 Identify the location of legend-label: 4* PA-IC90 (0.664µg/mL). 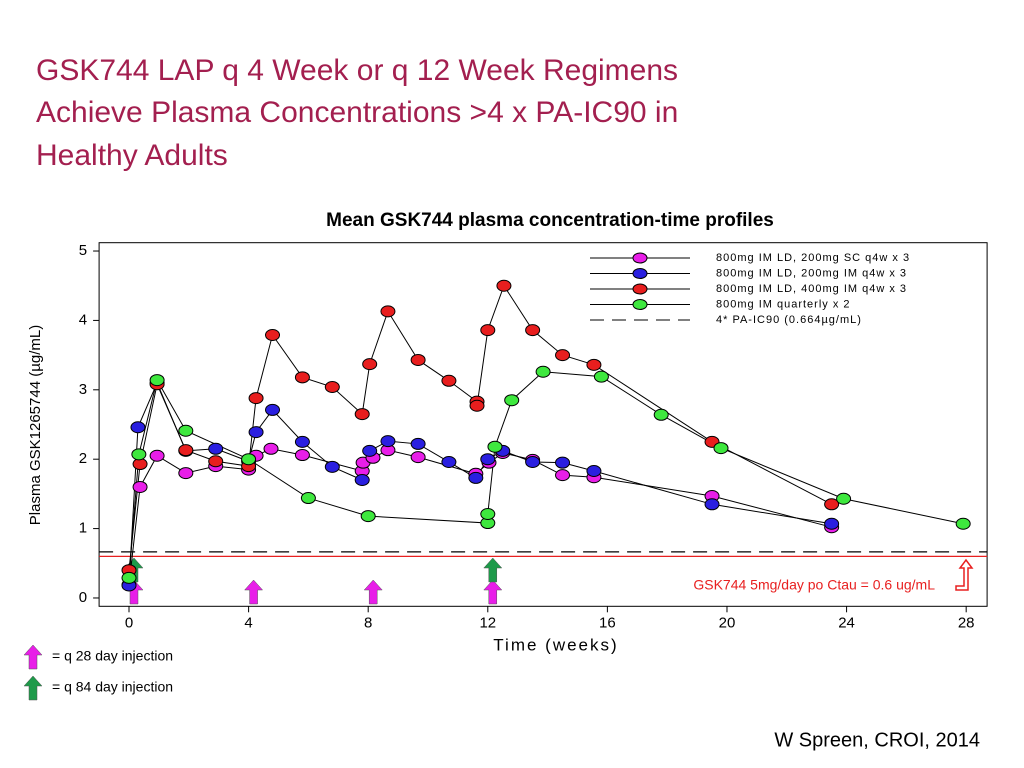
(789, 320).